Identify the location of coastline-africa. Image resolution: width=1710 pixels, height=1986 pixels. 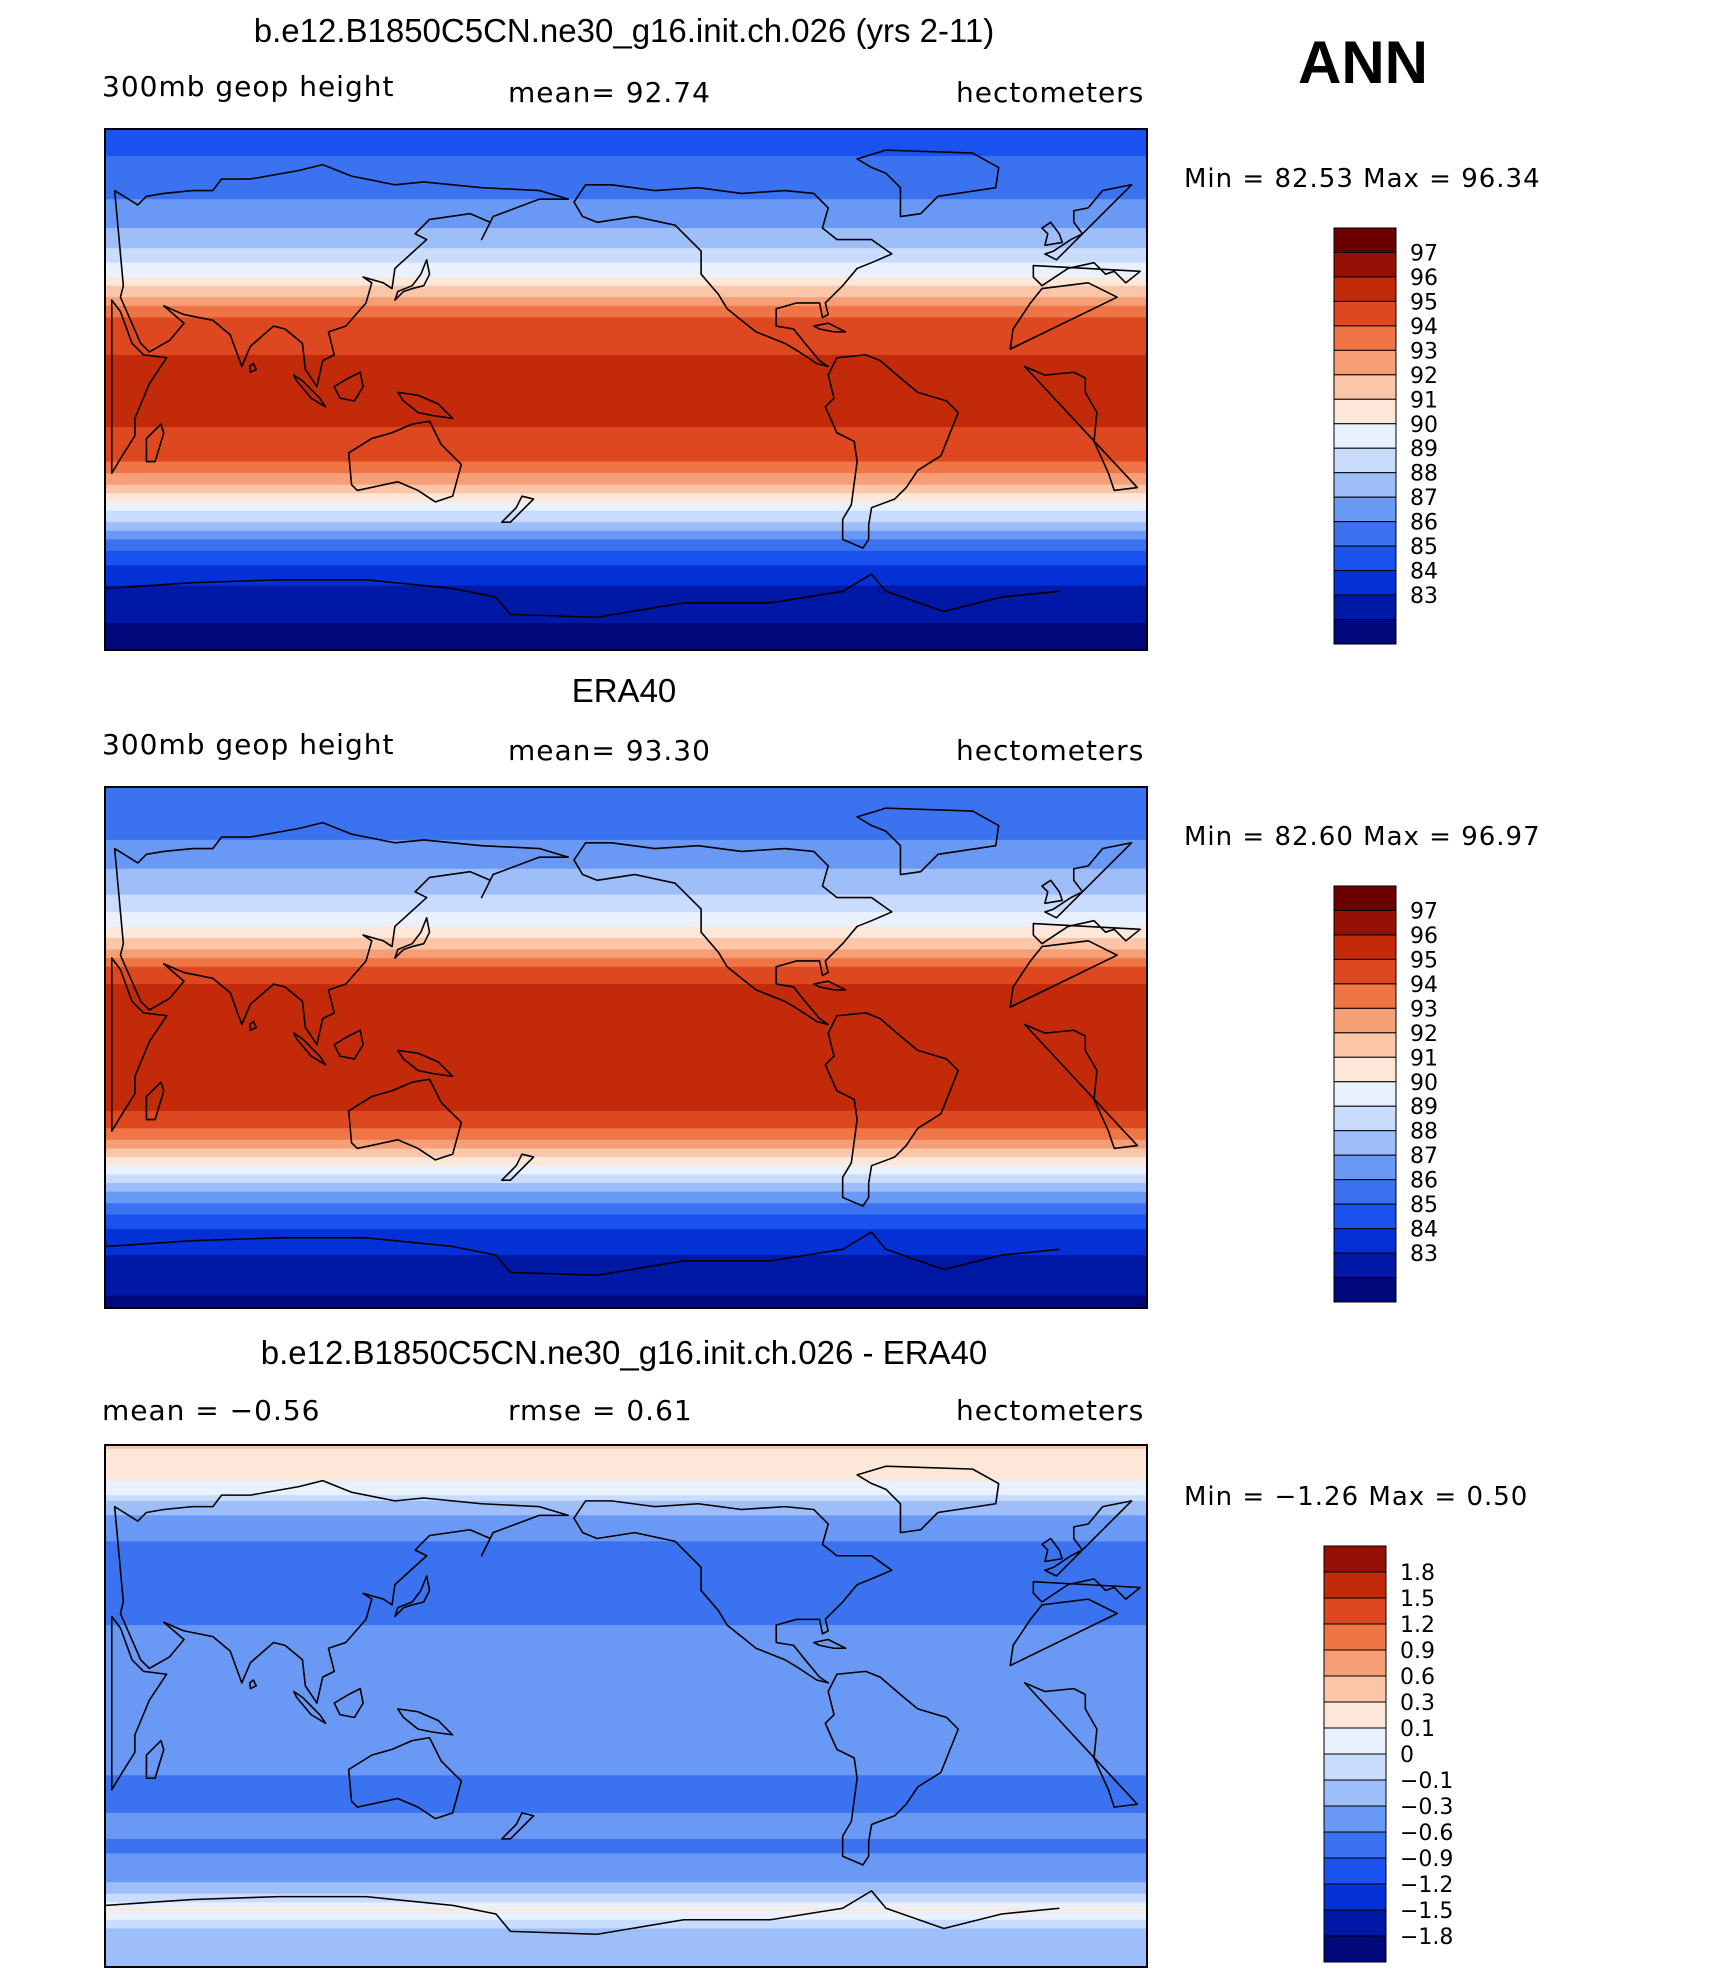
(1063, 316).